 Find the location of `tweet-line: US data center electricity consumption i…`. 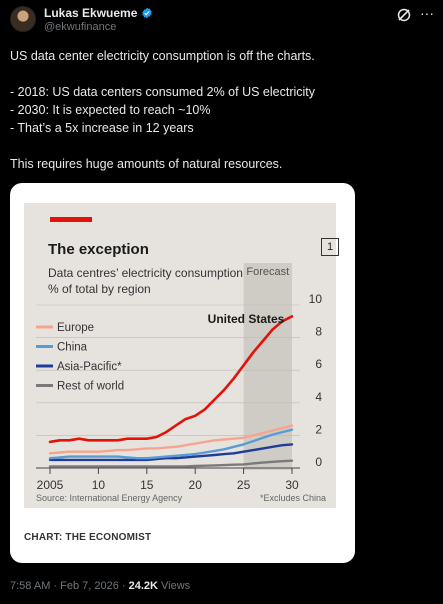

tweet-line: US data center electricity consumption i… is located at coordinates (162, 56).